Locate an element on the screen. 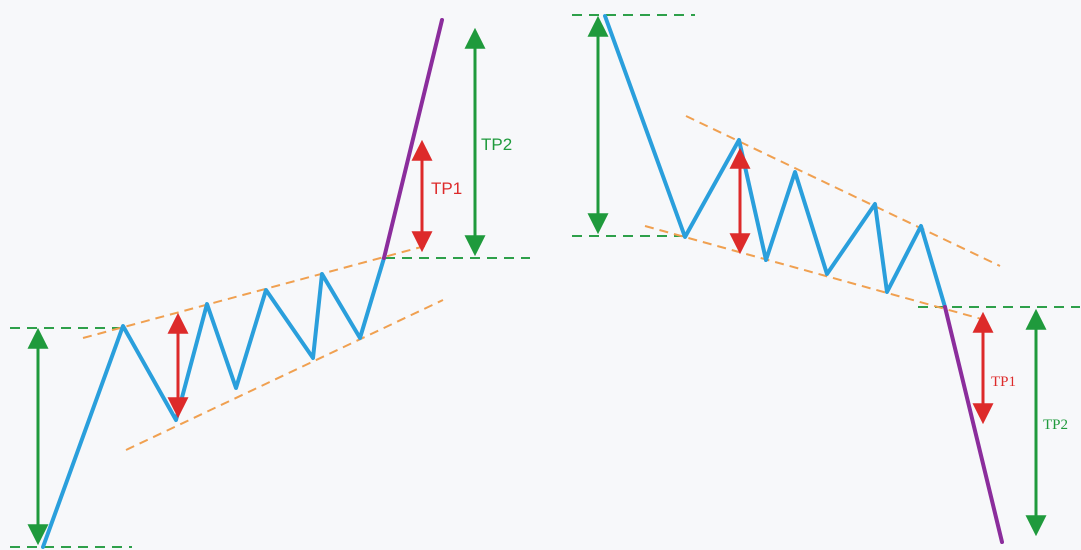 This screenshot has width=1081, height=550. left-breakout-line is located at coordinates (413, 139).